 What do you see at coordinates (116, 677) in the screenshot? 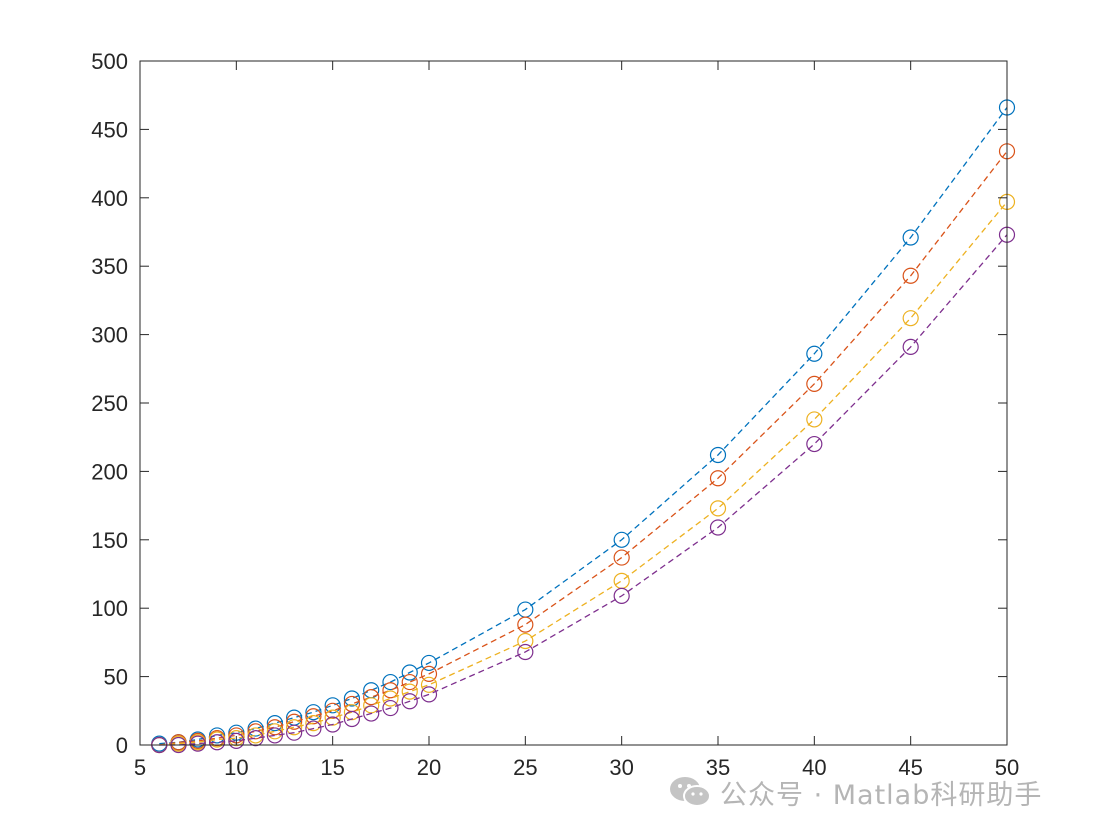
I see `y-tick-label: 50` at bounding box center [116, 677].